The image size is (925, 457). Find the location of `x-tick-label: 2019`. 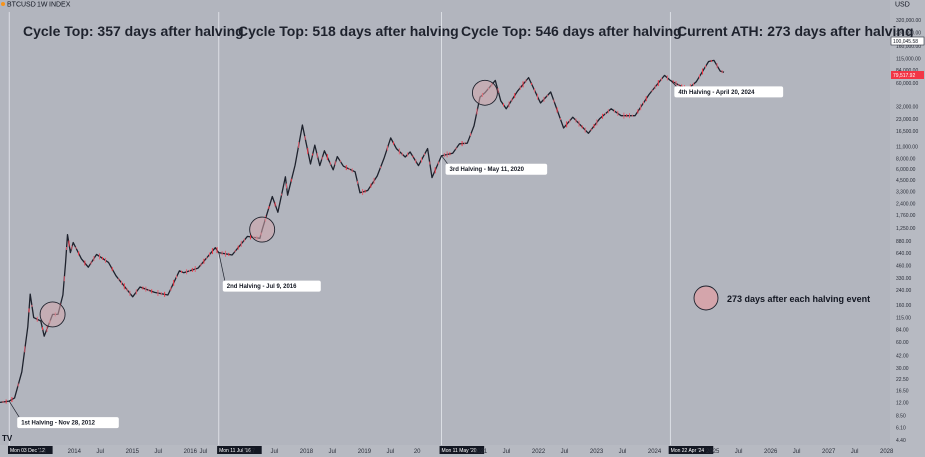

x-tick-label: 2019 is located at coordinates (365, 452).